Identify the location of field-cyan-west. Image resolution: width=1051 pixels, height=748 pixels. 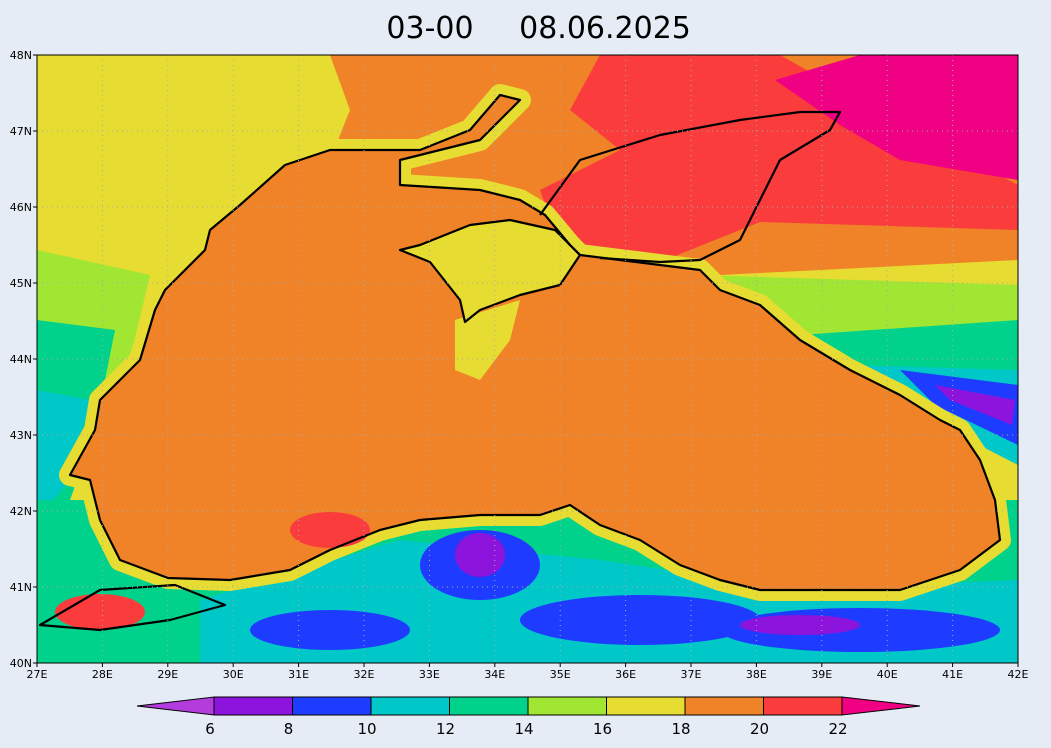
(63, 455).